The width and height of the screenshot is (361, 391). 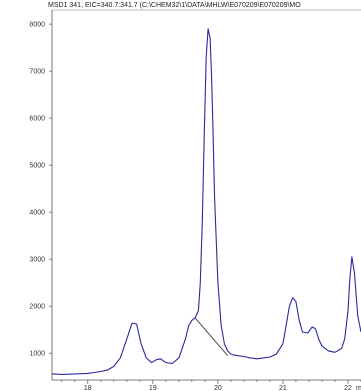 What do you see at coordinates (283, 388) in the screenshot?
I see `x-tick-label: 21` at bounding box center [283, 388].